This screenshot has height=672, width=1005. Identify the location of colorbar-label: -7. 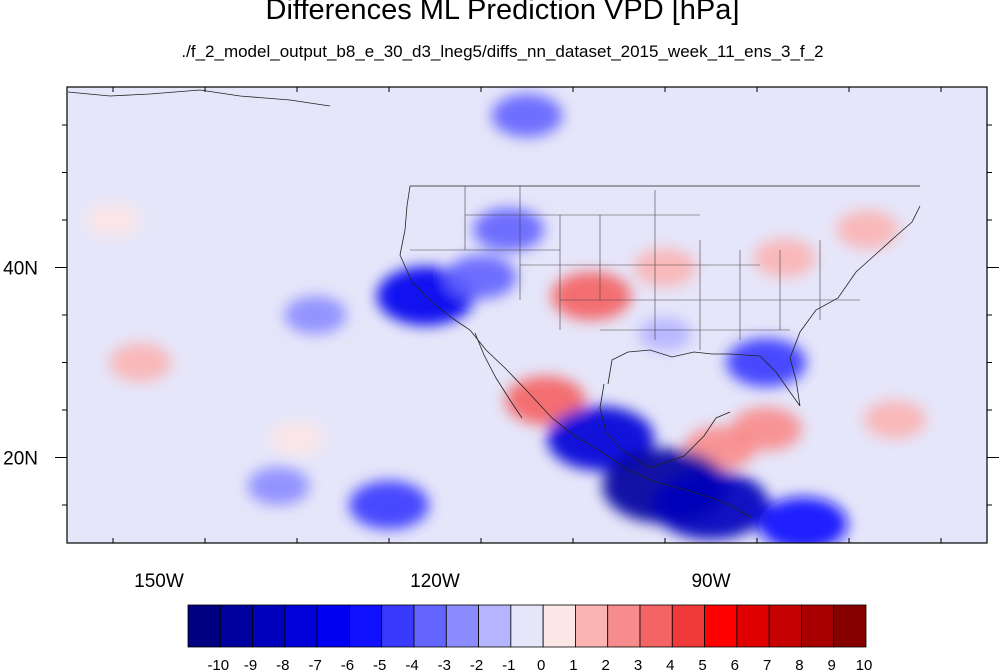
(314, 664).